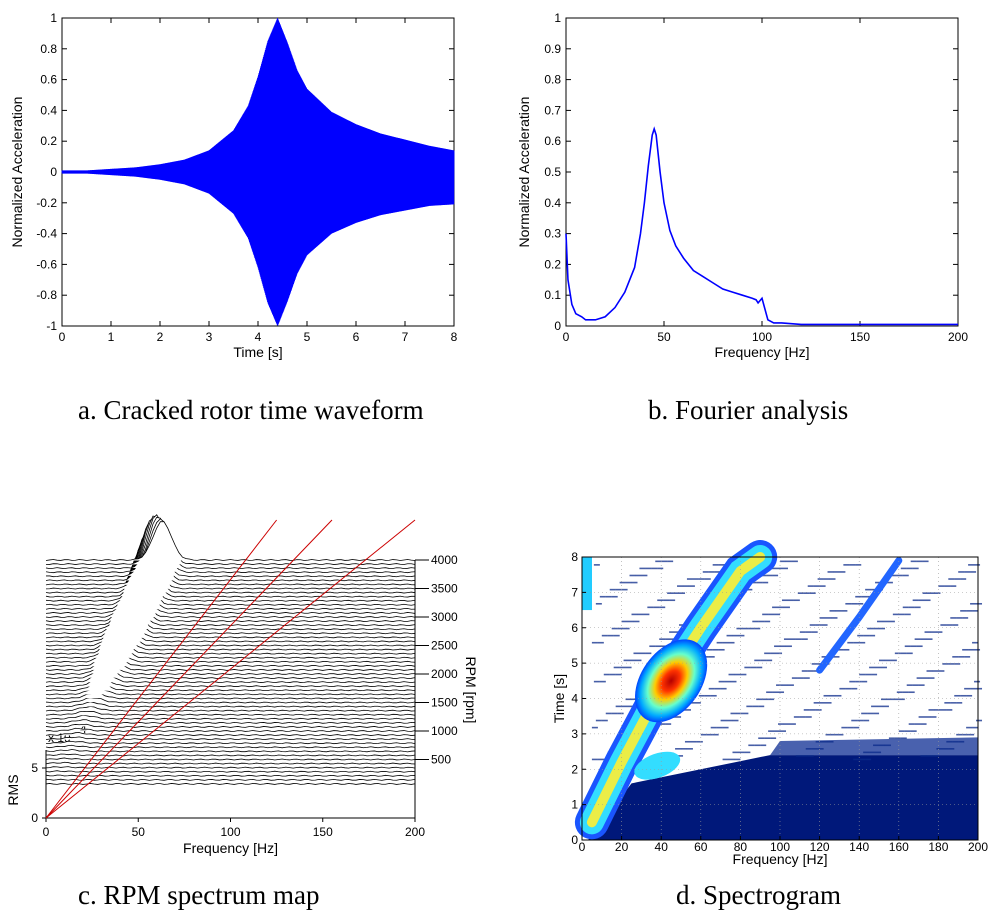  Describe the element at coordinates (958, 337) in the screenshot. I see `b-xtick-label: 200` at that location.